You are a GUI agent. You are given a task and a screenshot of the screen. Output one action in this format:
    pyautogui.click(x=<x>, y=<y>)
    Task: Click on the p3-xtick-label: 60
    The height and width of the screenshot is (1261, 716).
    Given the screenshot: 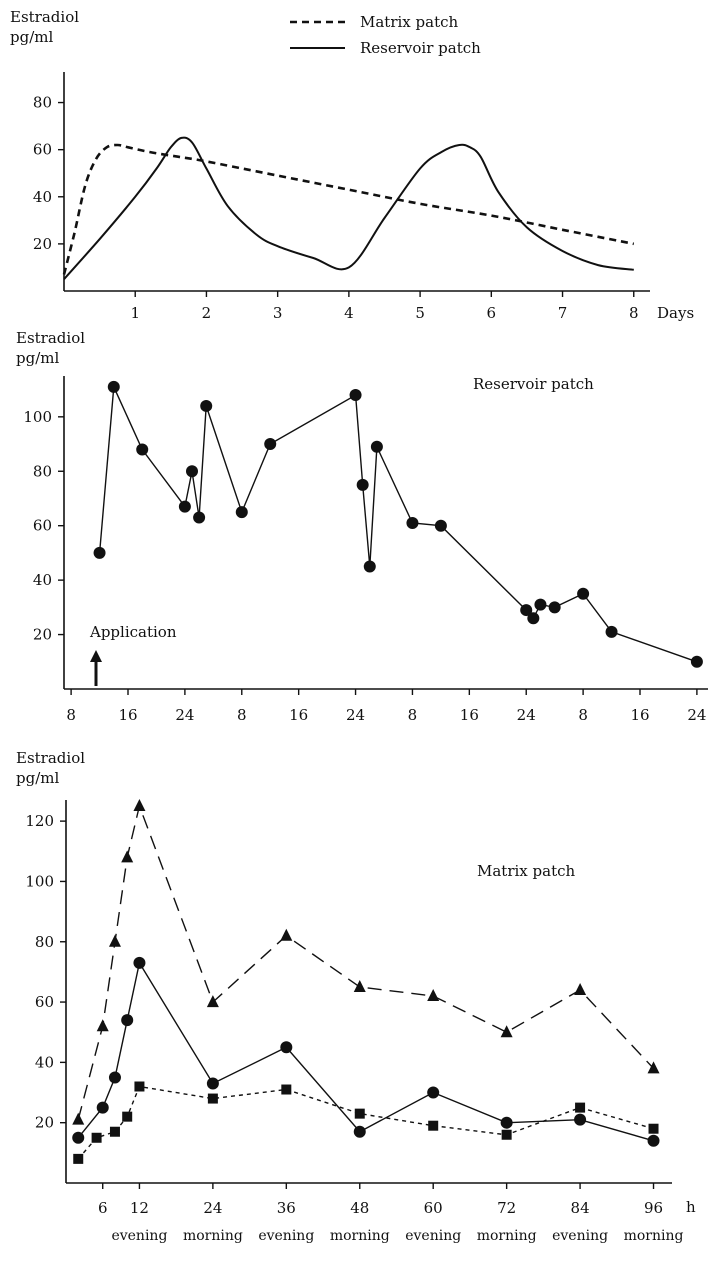 What is the action you would take?
    pyautogui.click(x=433, y=1208)
    